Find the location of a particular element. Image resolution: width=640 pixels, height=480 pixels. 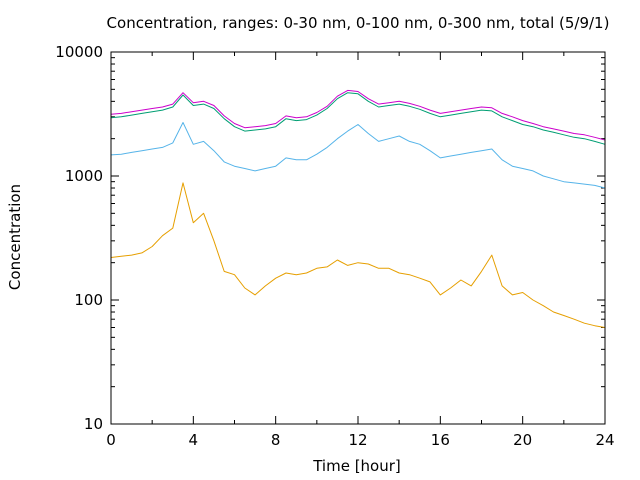

y-tick-label: 100 is located at coordinates (88, 300).